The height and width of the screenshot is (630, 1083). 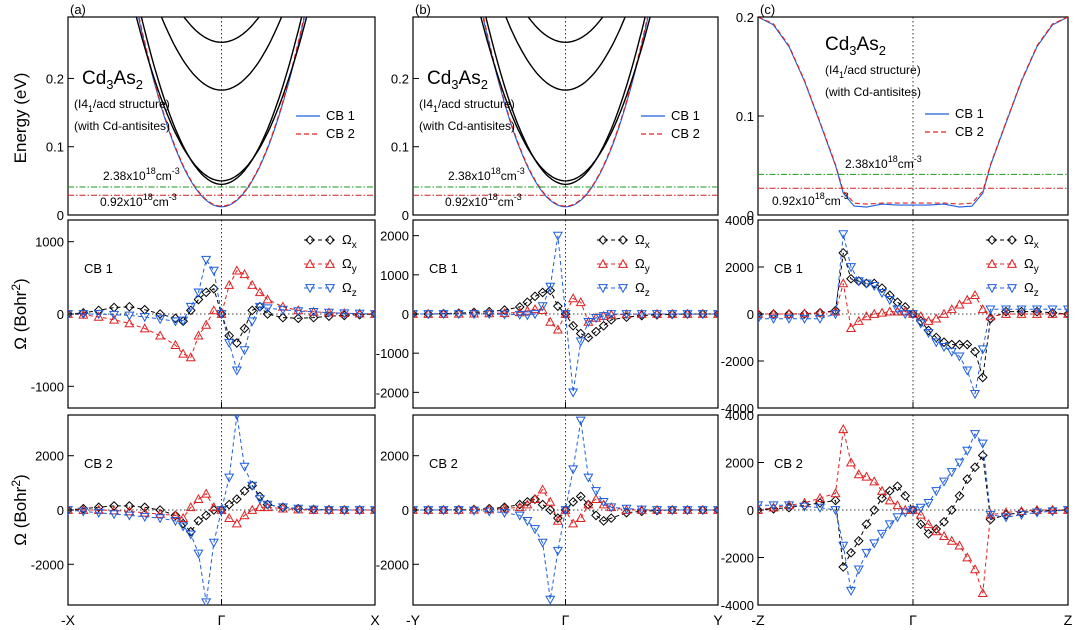 I want to click on legend-label-omega-y: Ωy, so click(x=349, y=265).